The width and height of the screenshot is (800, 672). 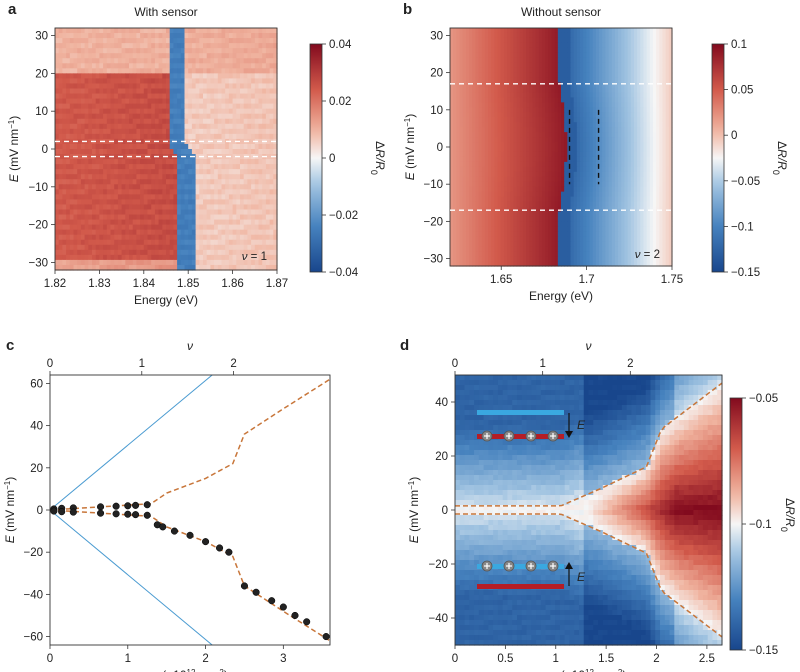 I want to click on colorbar-a-tick-label: 0.02, so click(x=340, y=102).